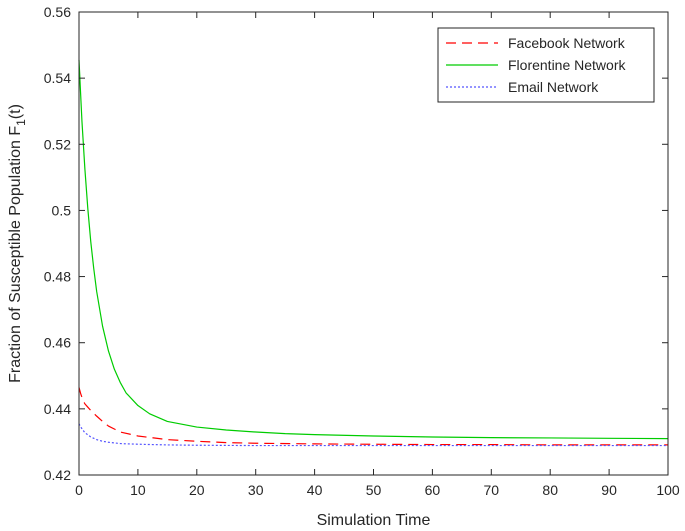 This screenshot has width=685, height=531. I want to click on x-tick-label: 60, so click(433, 490).